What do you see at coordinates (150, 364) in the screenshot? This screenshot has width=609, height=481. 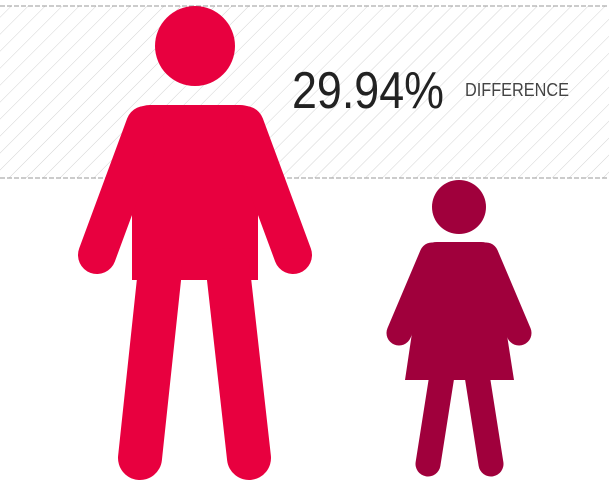 I see `male-left-leg` at bounding box center [150, 364].